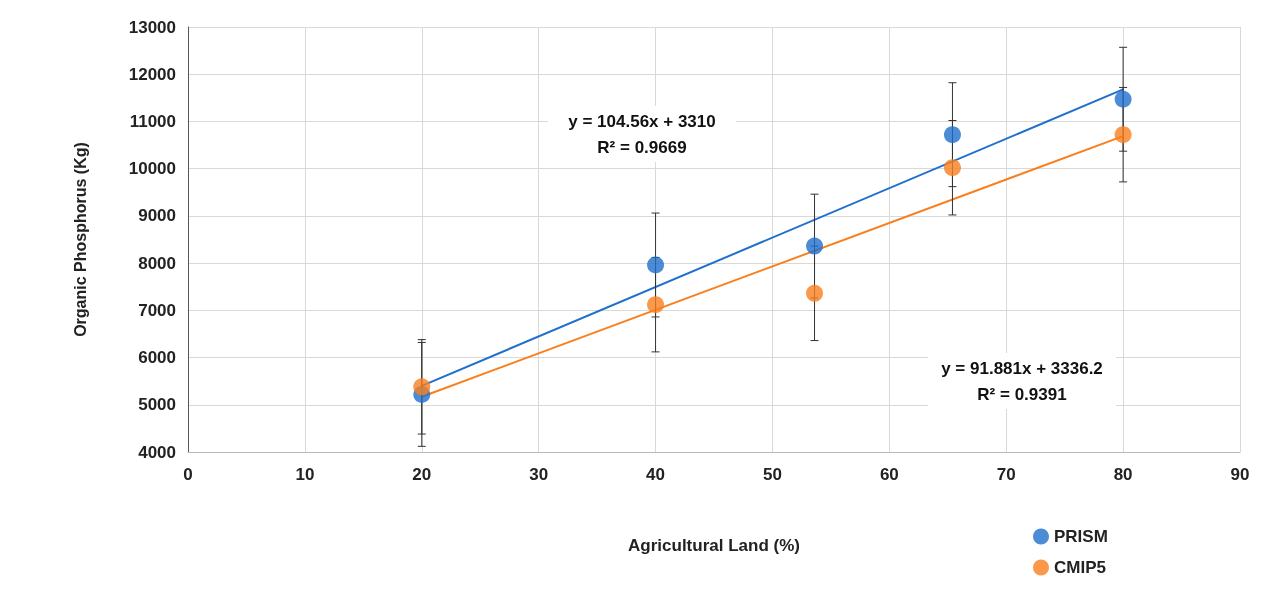  Describe the element at coordinates (152, 169) in the screenshot. I see `y-tick-label: 10000` at that location.